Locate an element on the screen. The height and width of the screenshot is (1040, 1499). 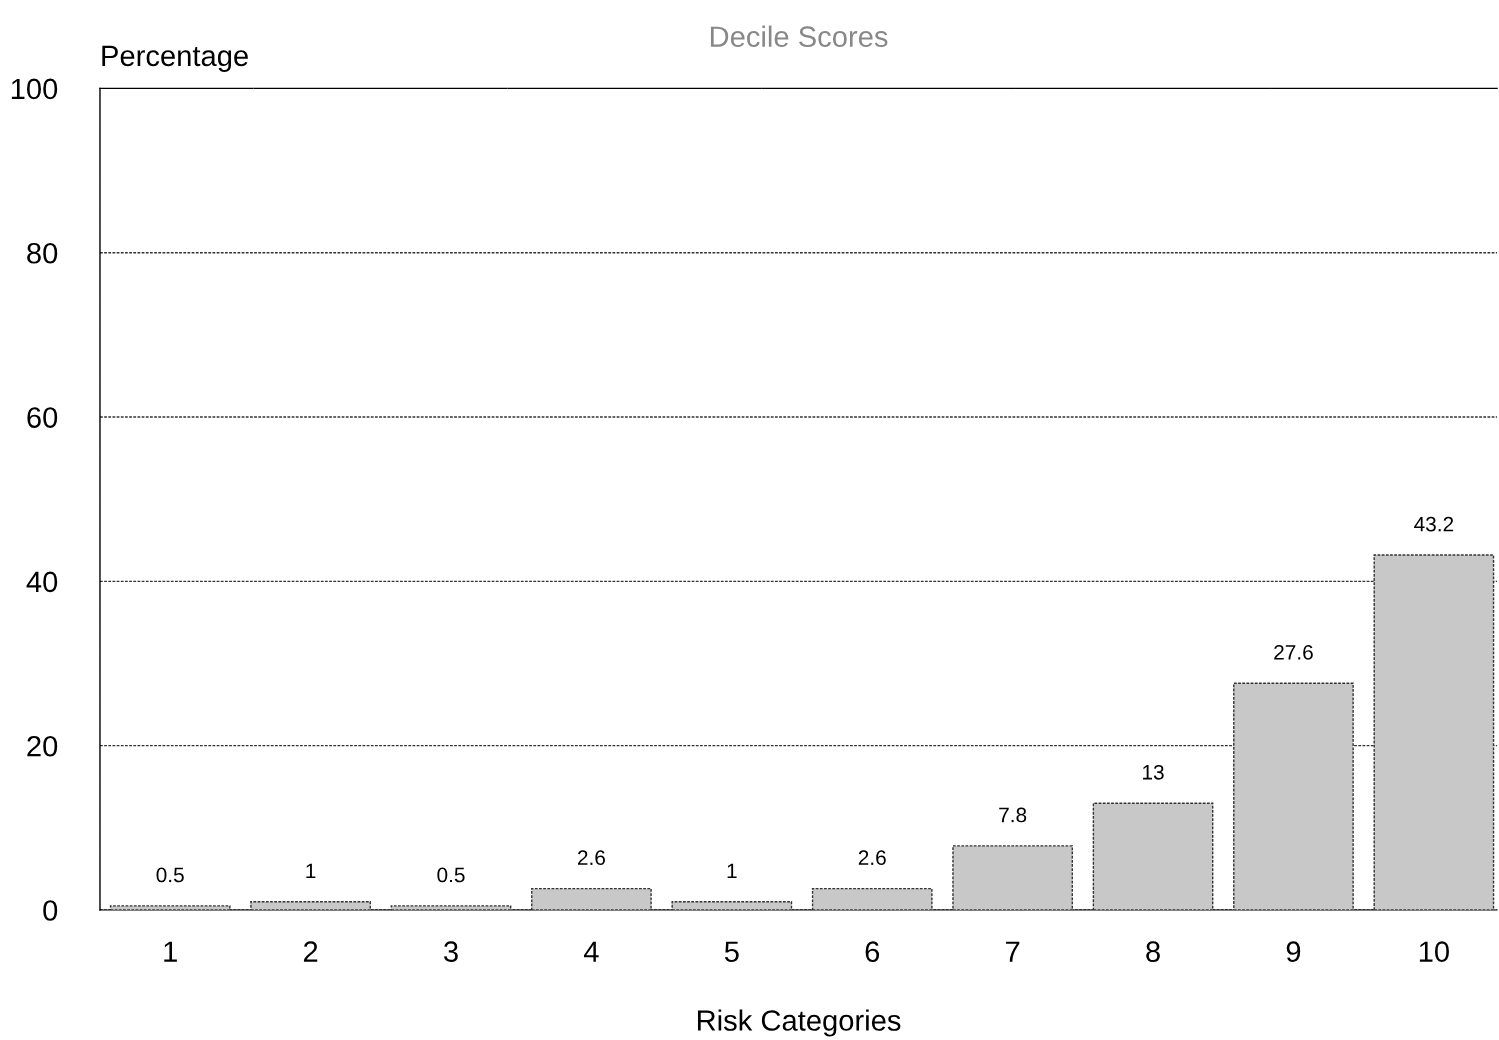
data-label: 13 is located at coordinates (1153, 772).